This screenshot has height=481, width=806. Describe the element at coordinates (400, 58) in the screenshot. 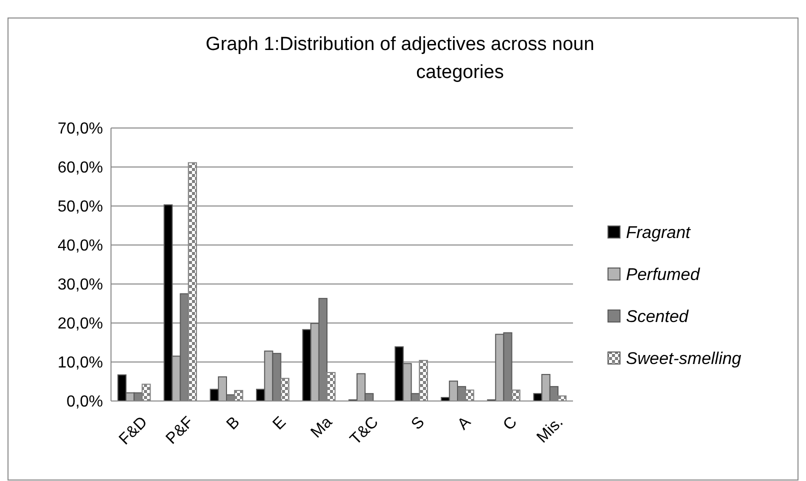

I see `chart-title: Graph 1:Distribution of adjectives across noun categories` at that location.